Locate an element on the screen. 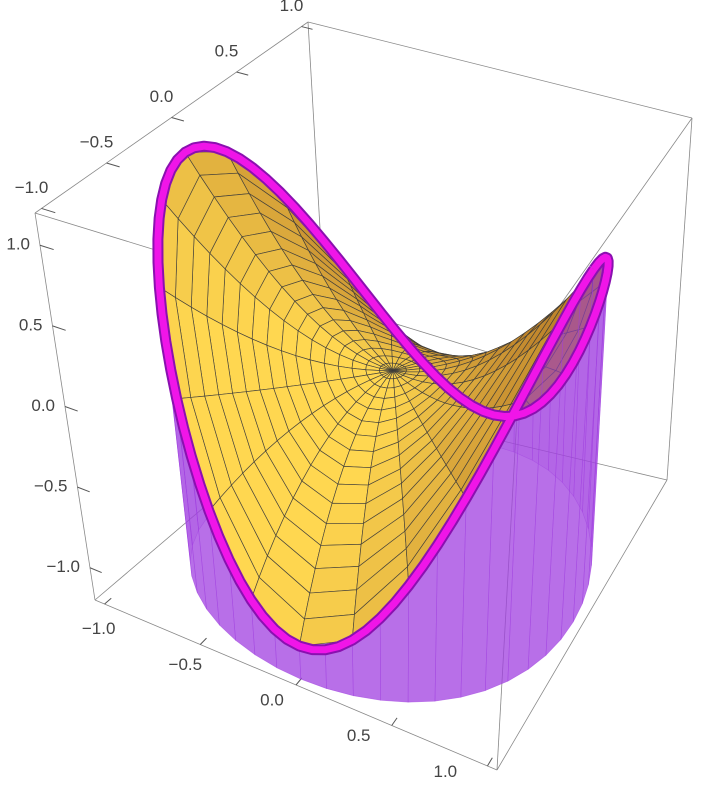 The width and height of the screenshot is (722, 795). z-tick-label: −0.5 is located at coordinates (51, 486).